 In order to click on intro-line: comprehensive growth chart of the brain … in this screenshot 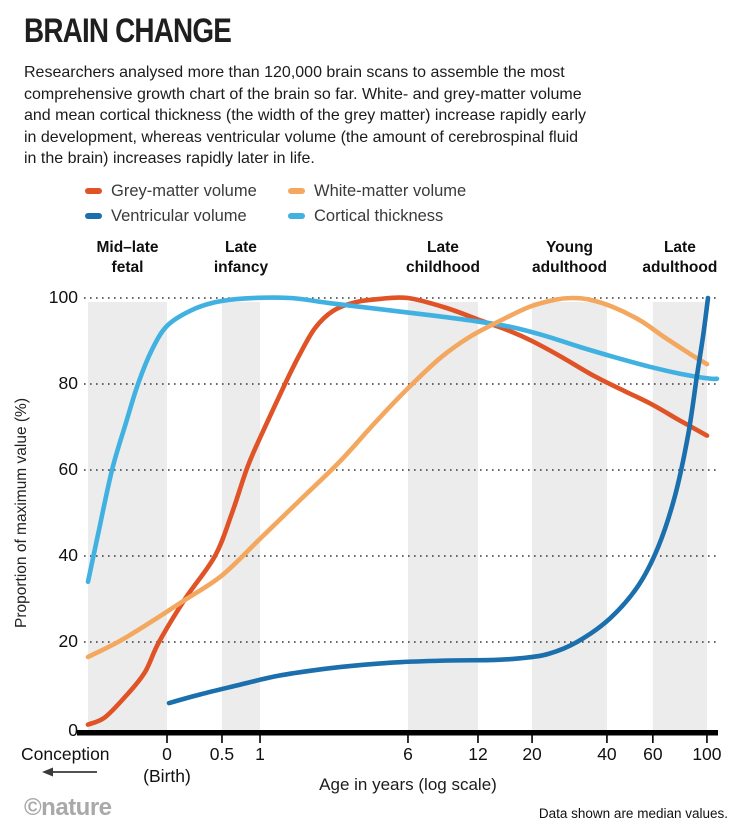, I will do `click(303, 94)`.